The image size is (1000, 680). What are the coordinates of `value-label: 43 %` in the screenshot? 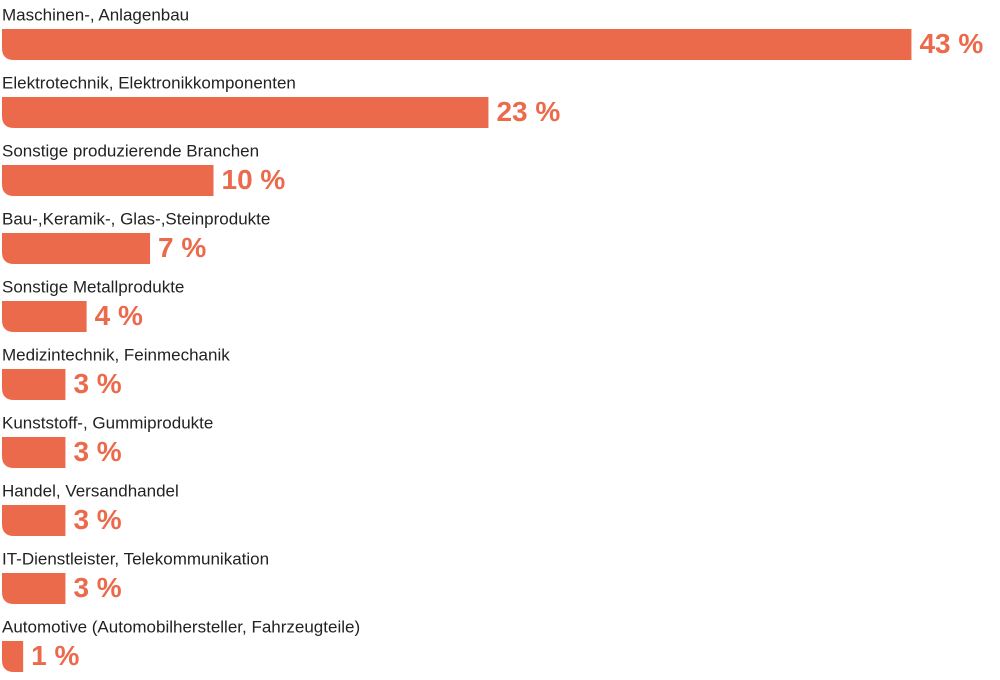 It's located at (951, 43).